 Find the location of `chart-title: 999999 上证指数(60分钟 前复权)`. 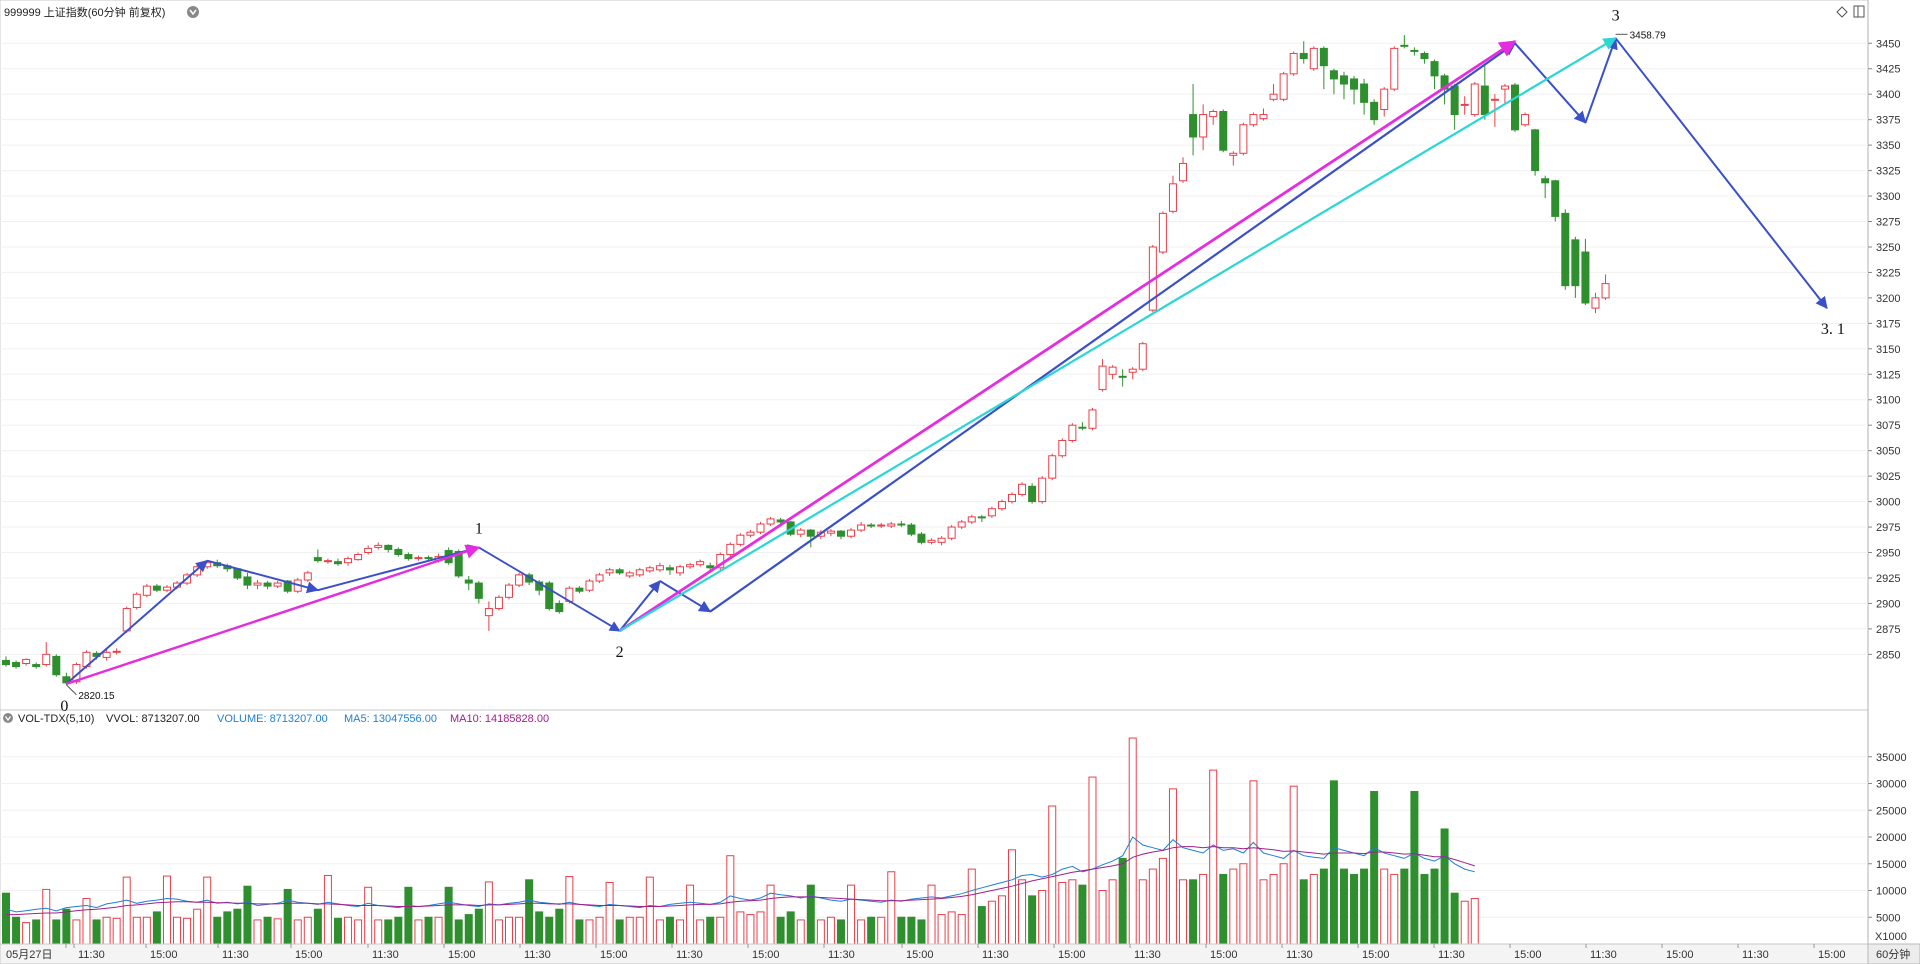

chart-title: 999999 上证指数(60分钟 前复权) is located at coordinates (84, 12).